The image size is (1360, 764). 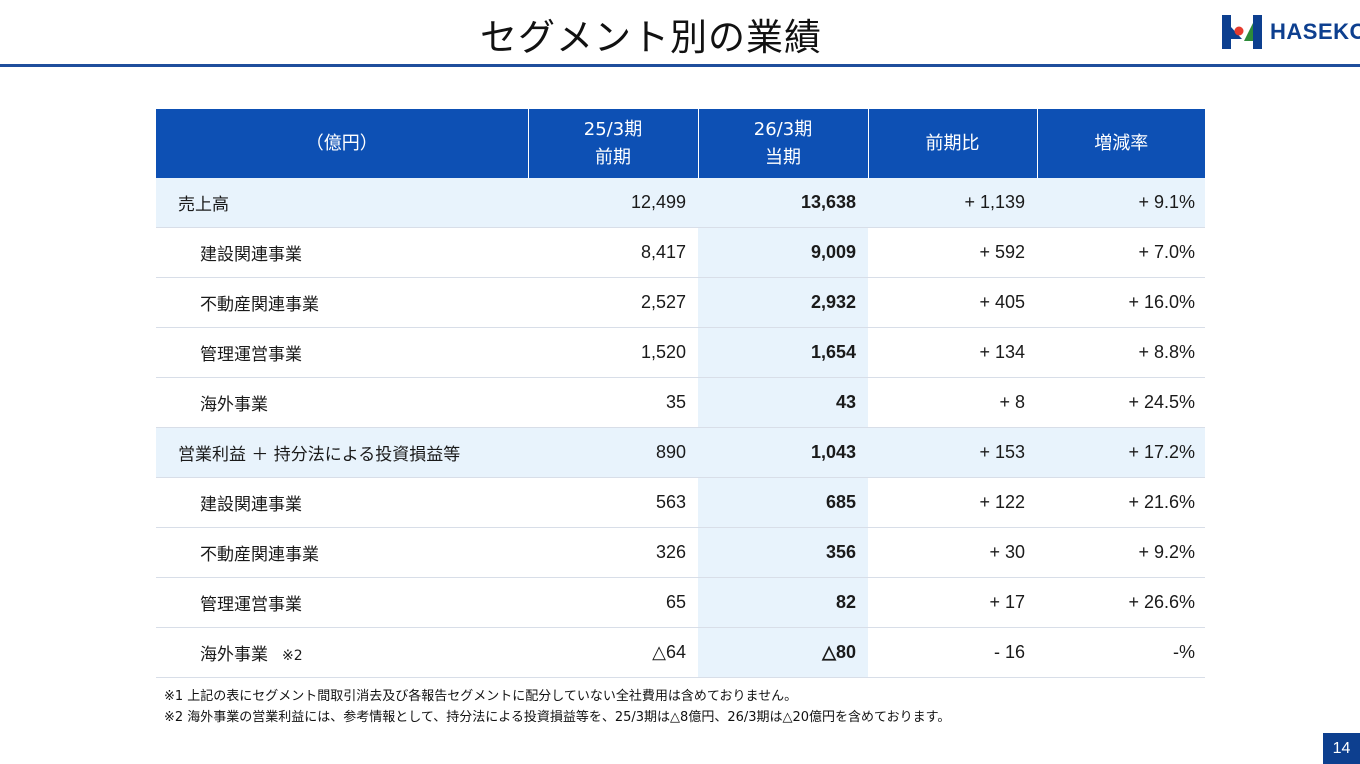 I want to click on rate-value-text: + 16.0%, so click(x=1161, y=302).